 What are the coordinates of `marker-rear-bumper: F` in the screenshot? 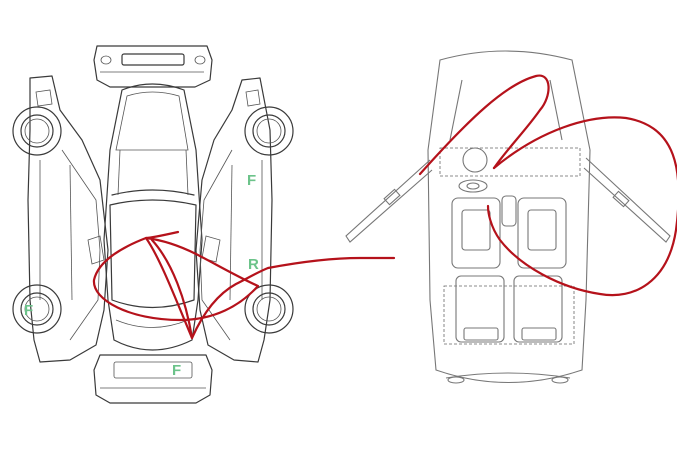 It's located at (176, 370).